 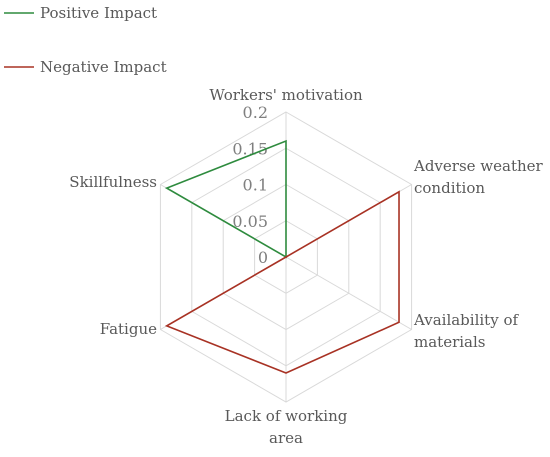 What do you see at coordinates (103, 67) in the screenshot?
I see `legend-label: Negative Impact` at bounding box center [103, 67].